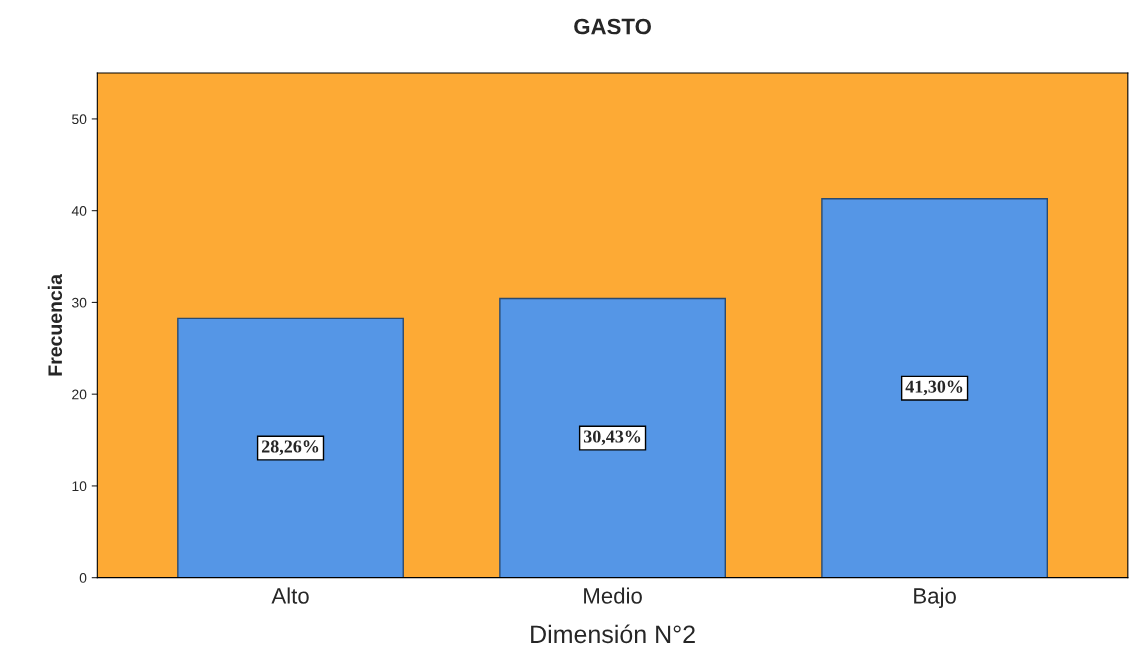  Describe the element at coordinates (79, 211) in the screenshot. I see `y-tick-label: 40` at that location.